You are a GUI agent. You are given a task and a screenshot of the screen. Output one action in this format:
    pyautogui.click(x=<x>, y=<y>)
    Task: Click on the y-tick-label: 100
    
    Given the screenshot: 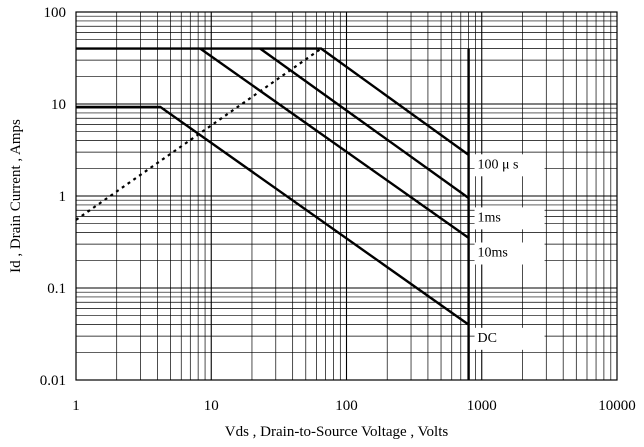 What is the action you would take?
    pyautogui.click(x=55, y=13)
    